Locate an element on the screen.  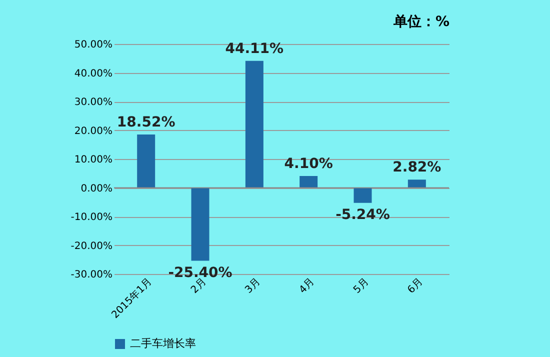
y-tick-label: -10.00% is located at coordinates (91, 217).